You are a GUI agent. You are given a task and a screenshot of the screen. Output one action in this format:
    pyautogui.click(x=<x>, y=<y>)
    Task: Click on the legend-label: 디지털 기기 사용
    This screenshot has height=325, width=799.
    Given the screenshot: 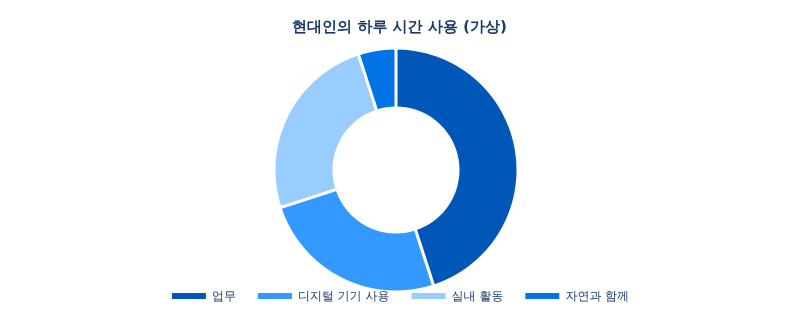 What is the action you would take?
    pyautogui.click(x=344, y=296)
    